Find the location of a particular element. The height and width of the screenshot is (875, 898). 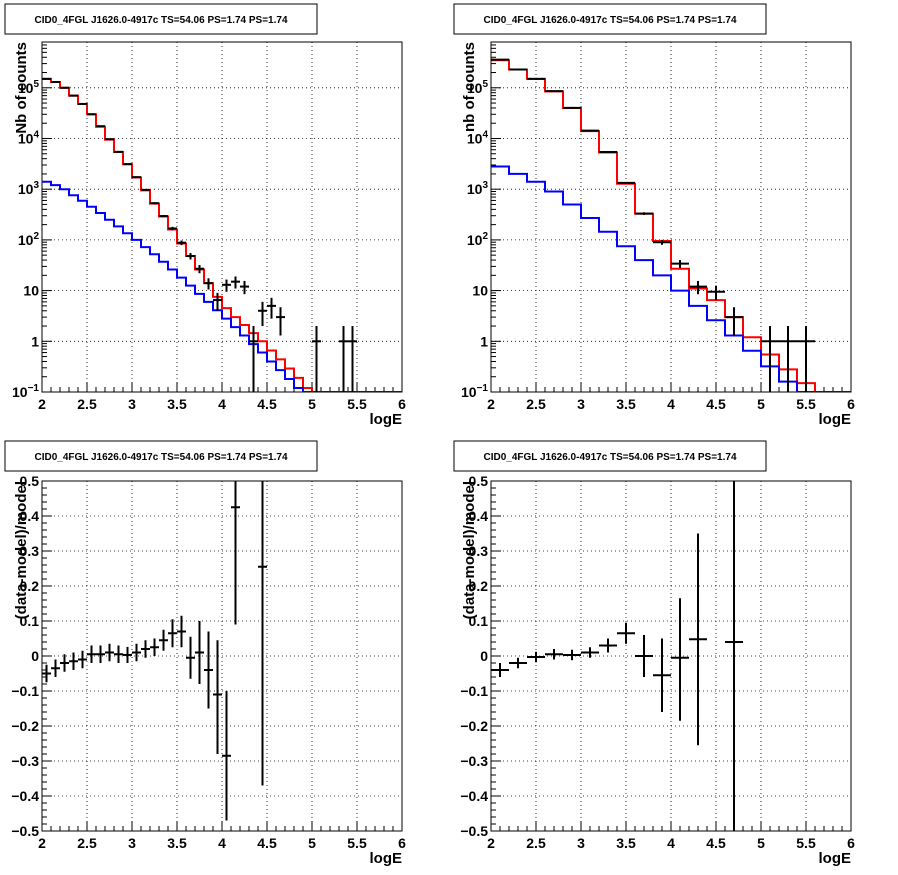

y-tick-label: 0.3 is located at coordinates (30, 551).